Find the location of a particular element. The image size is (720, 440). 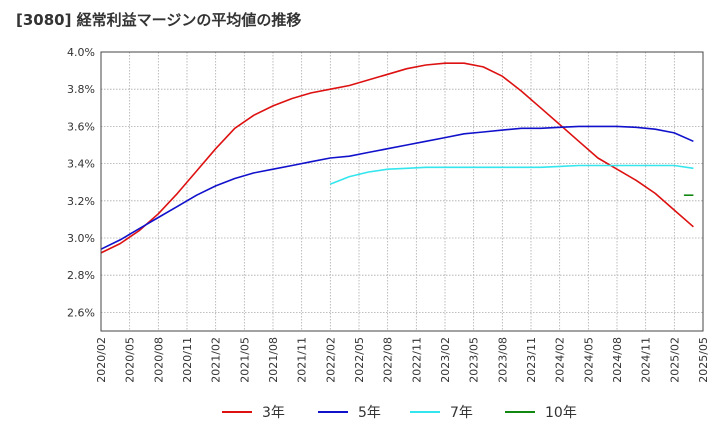

x-tick-label: 2023/11 is located at coordinates (531, 360).